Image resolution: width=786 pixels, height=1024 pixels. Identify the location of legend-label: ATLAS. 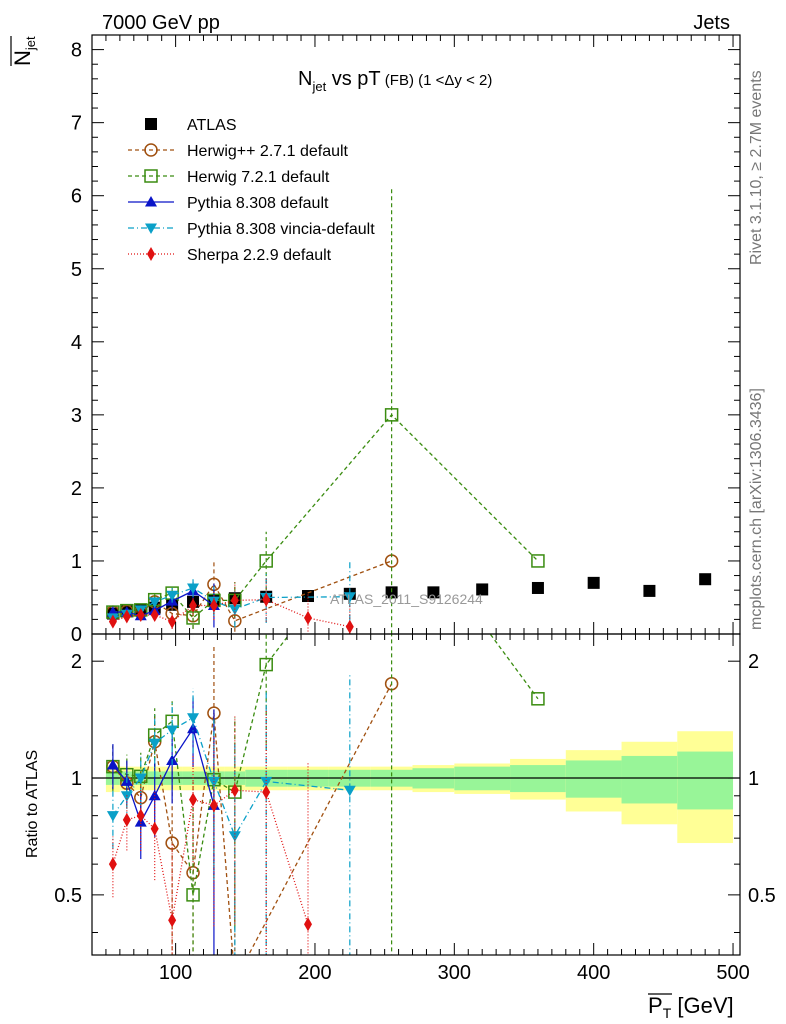
(212, 125).